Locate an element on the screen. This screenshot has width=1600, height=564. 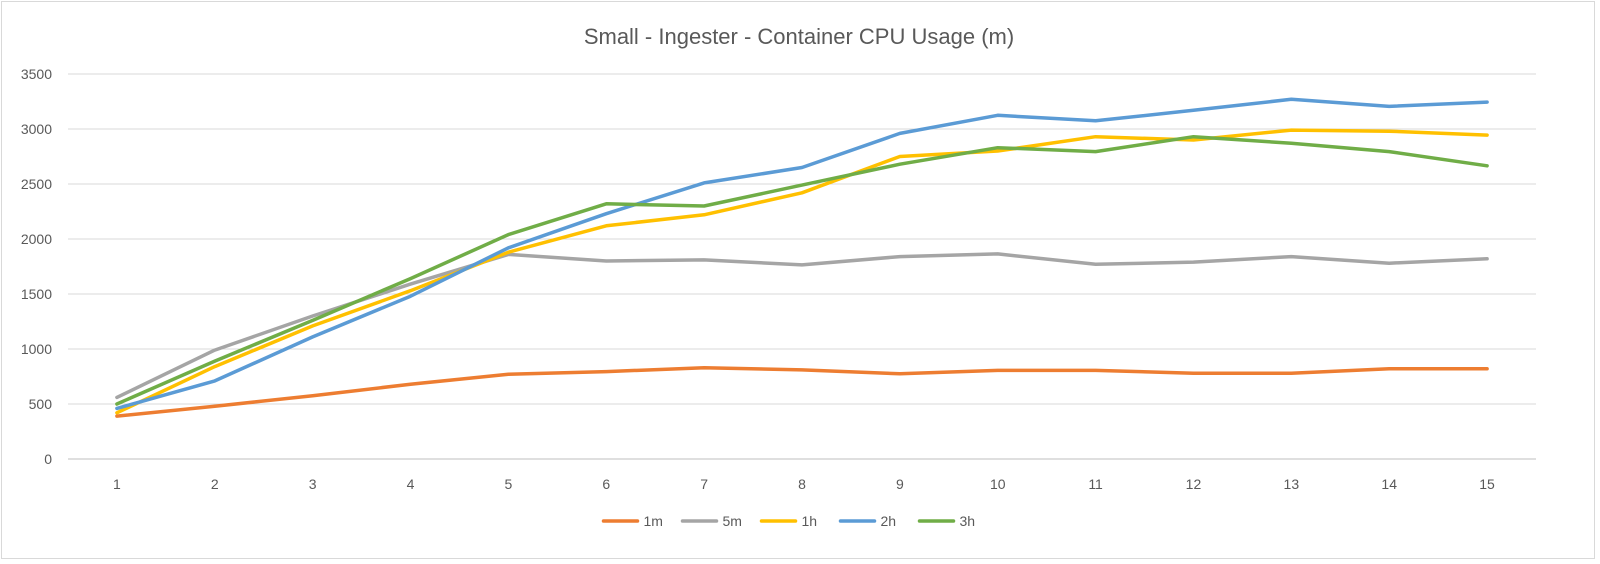
x-tick-label: 4 is located at coordinates (411, 484).